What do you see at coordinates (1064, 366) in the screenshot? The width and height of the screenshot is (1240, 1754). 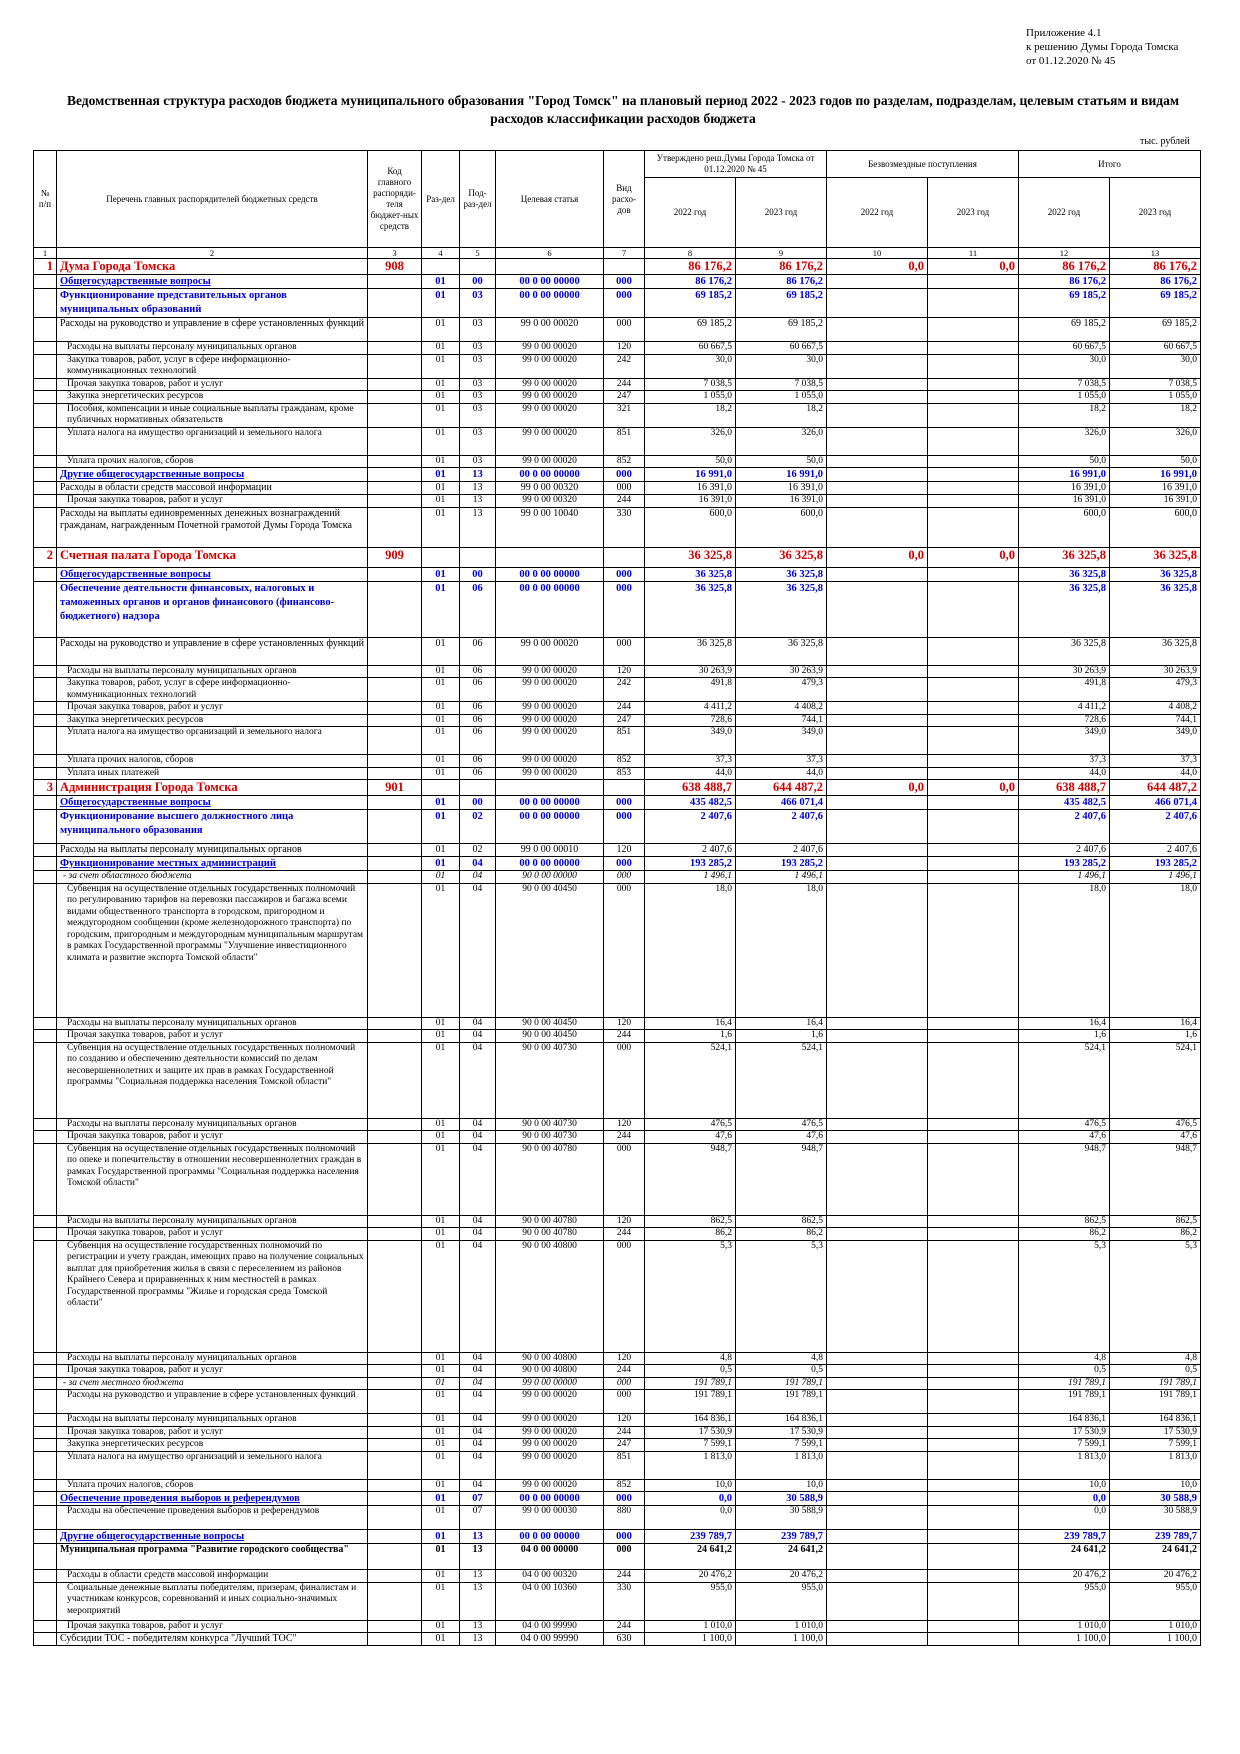 I see `row-total-2022: 30,0` at bounding box center [1064, 366].